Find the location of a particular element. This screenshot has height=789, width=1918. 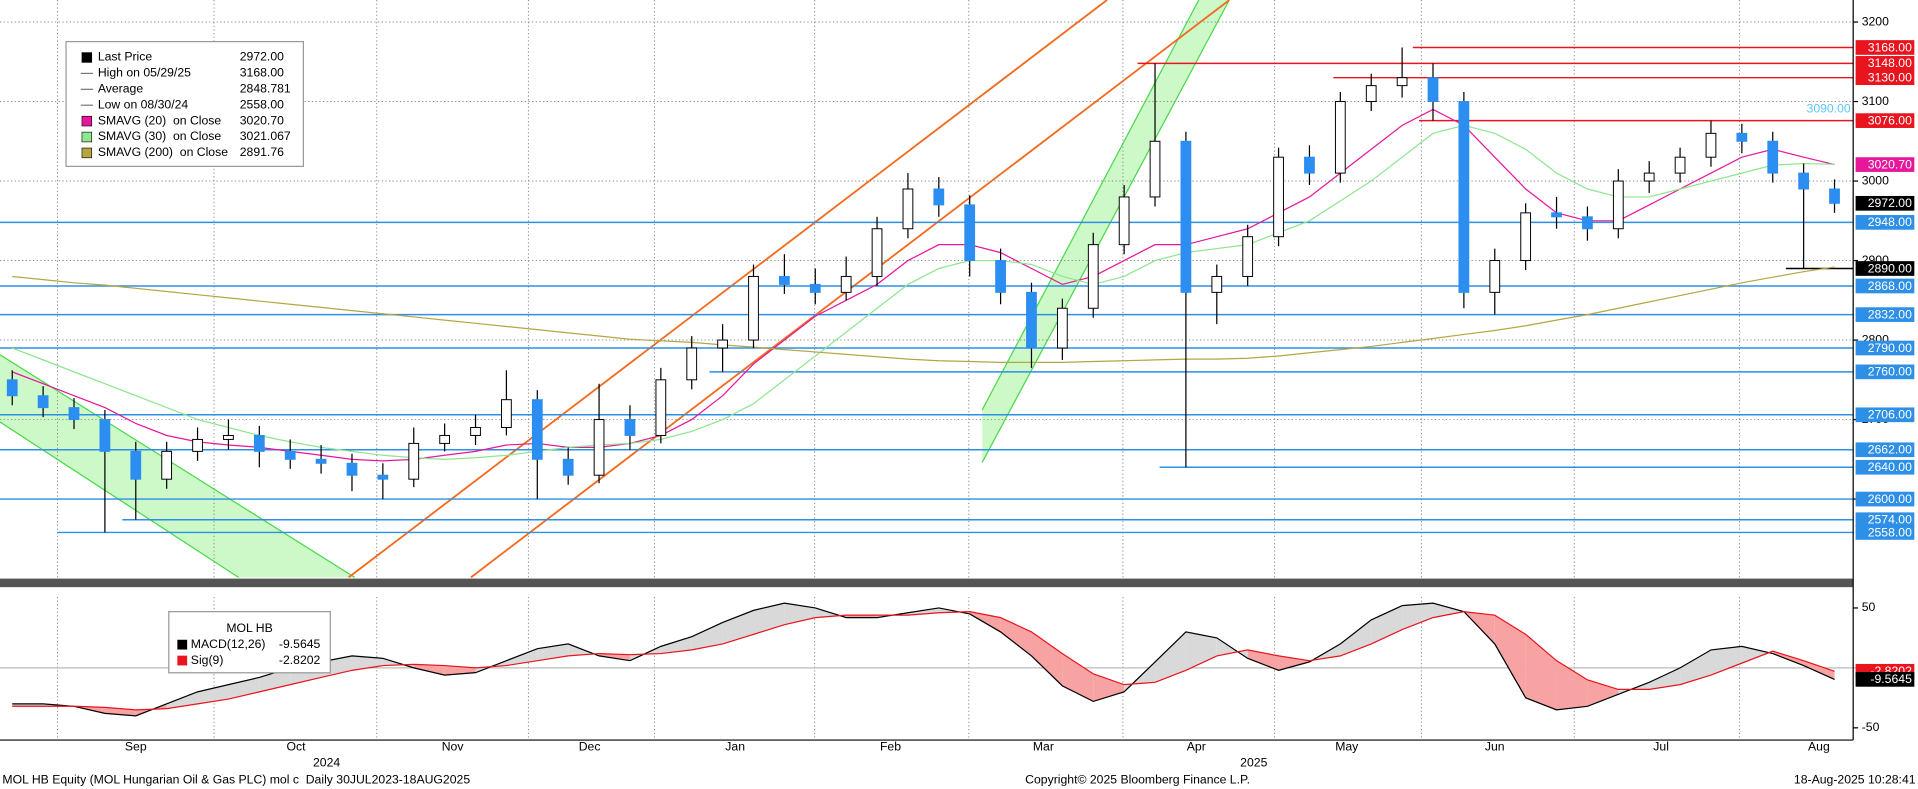

legend-value: 3021.067 is located at coordinates (265, 136).